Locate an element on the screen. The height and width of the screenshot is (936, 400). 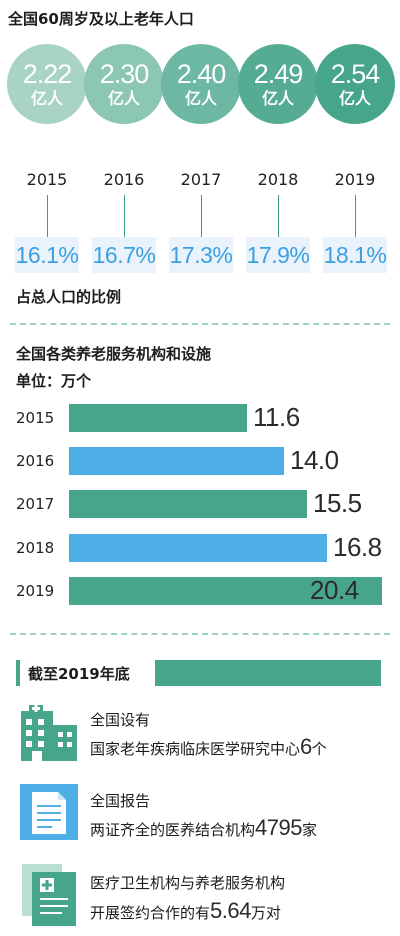
summary-item-1-line2: 国家老年疾病临床医学研究中心6个 is located at coordinates (208, 747).